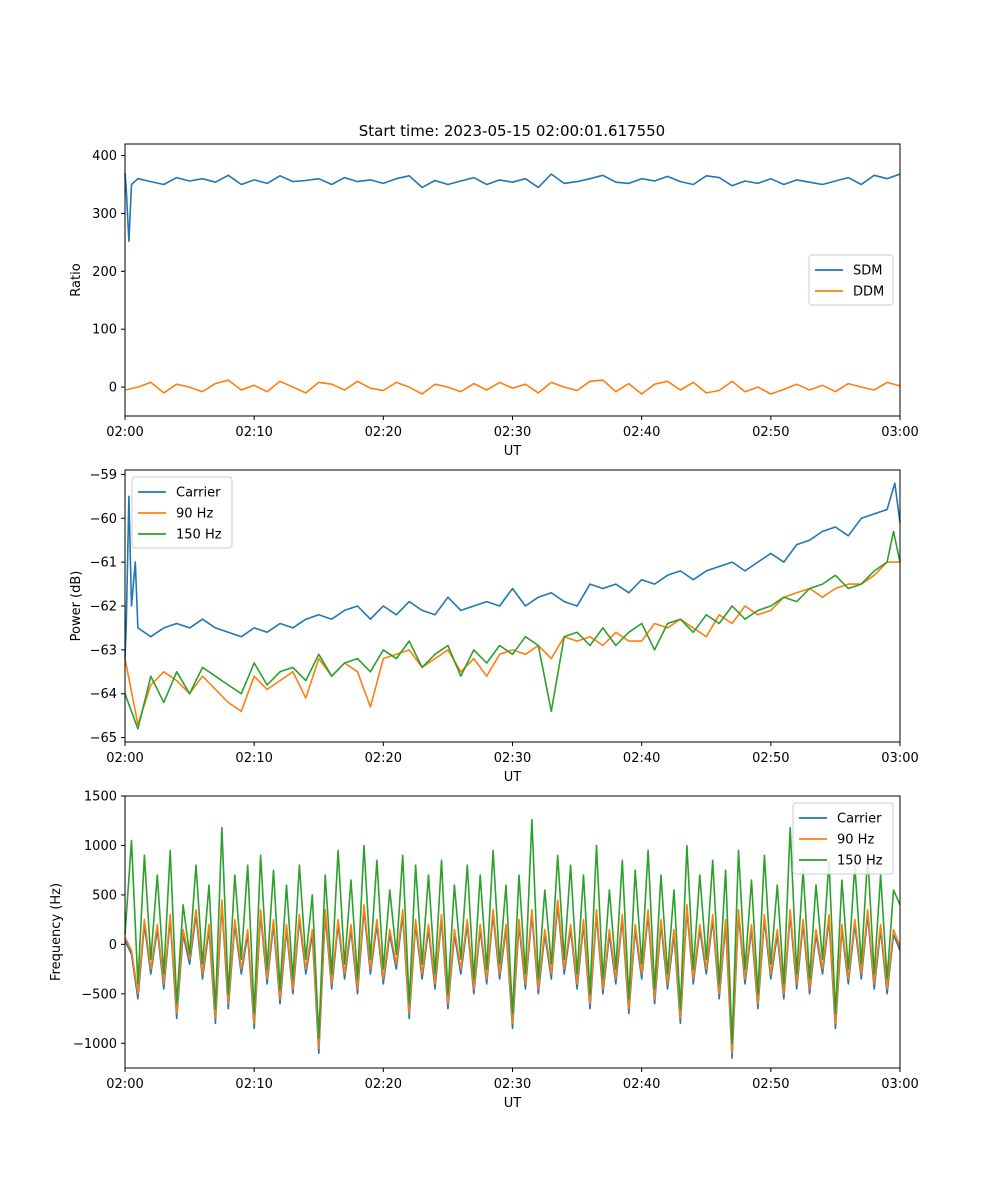  What do you see at coordinates (104, 330) in the screenshot?
I see `y-tick-label: 100` at bounding box center [104, 330].